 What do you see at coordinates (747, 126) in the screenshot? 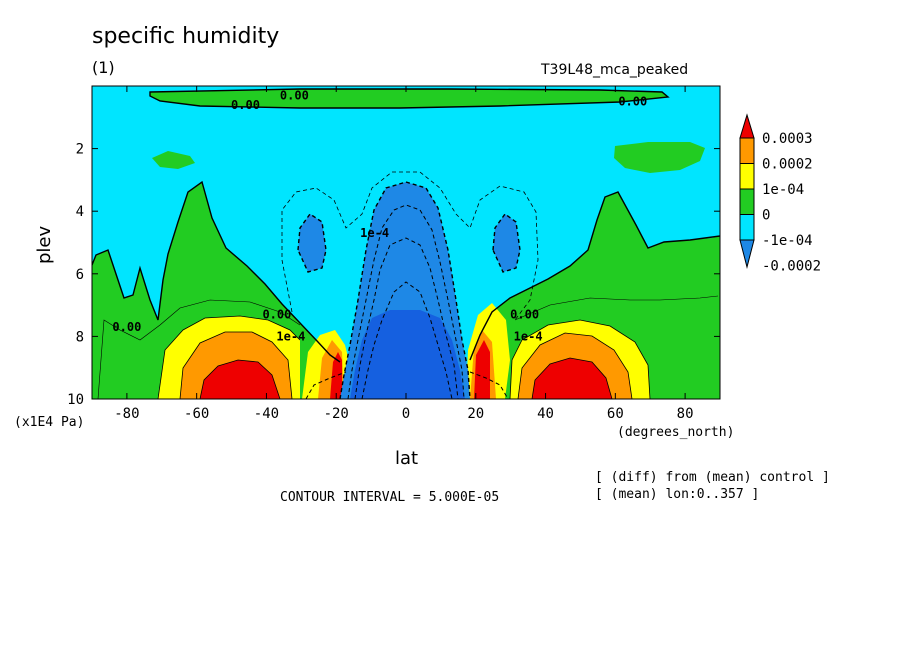
I see `colorbar-top-arrow` at bounding box center [747, 126].